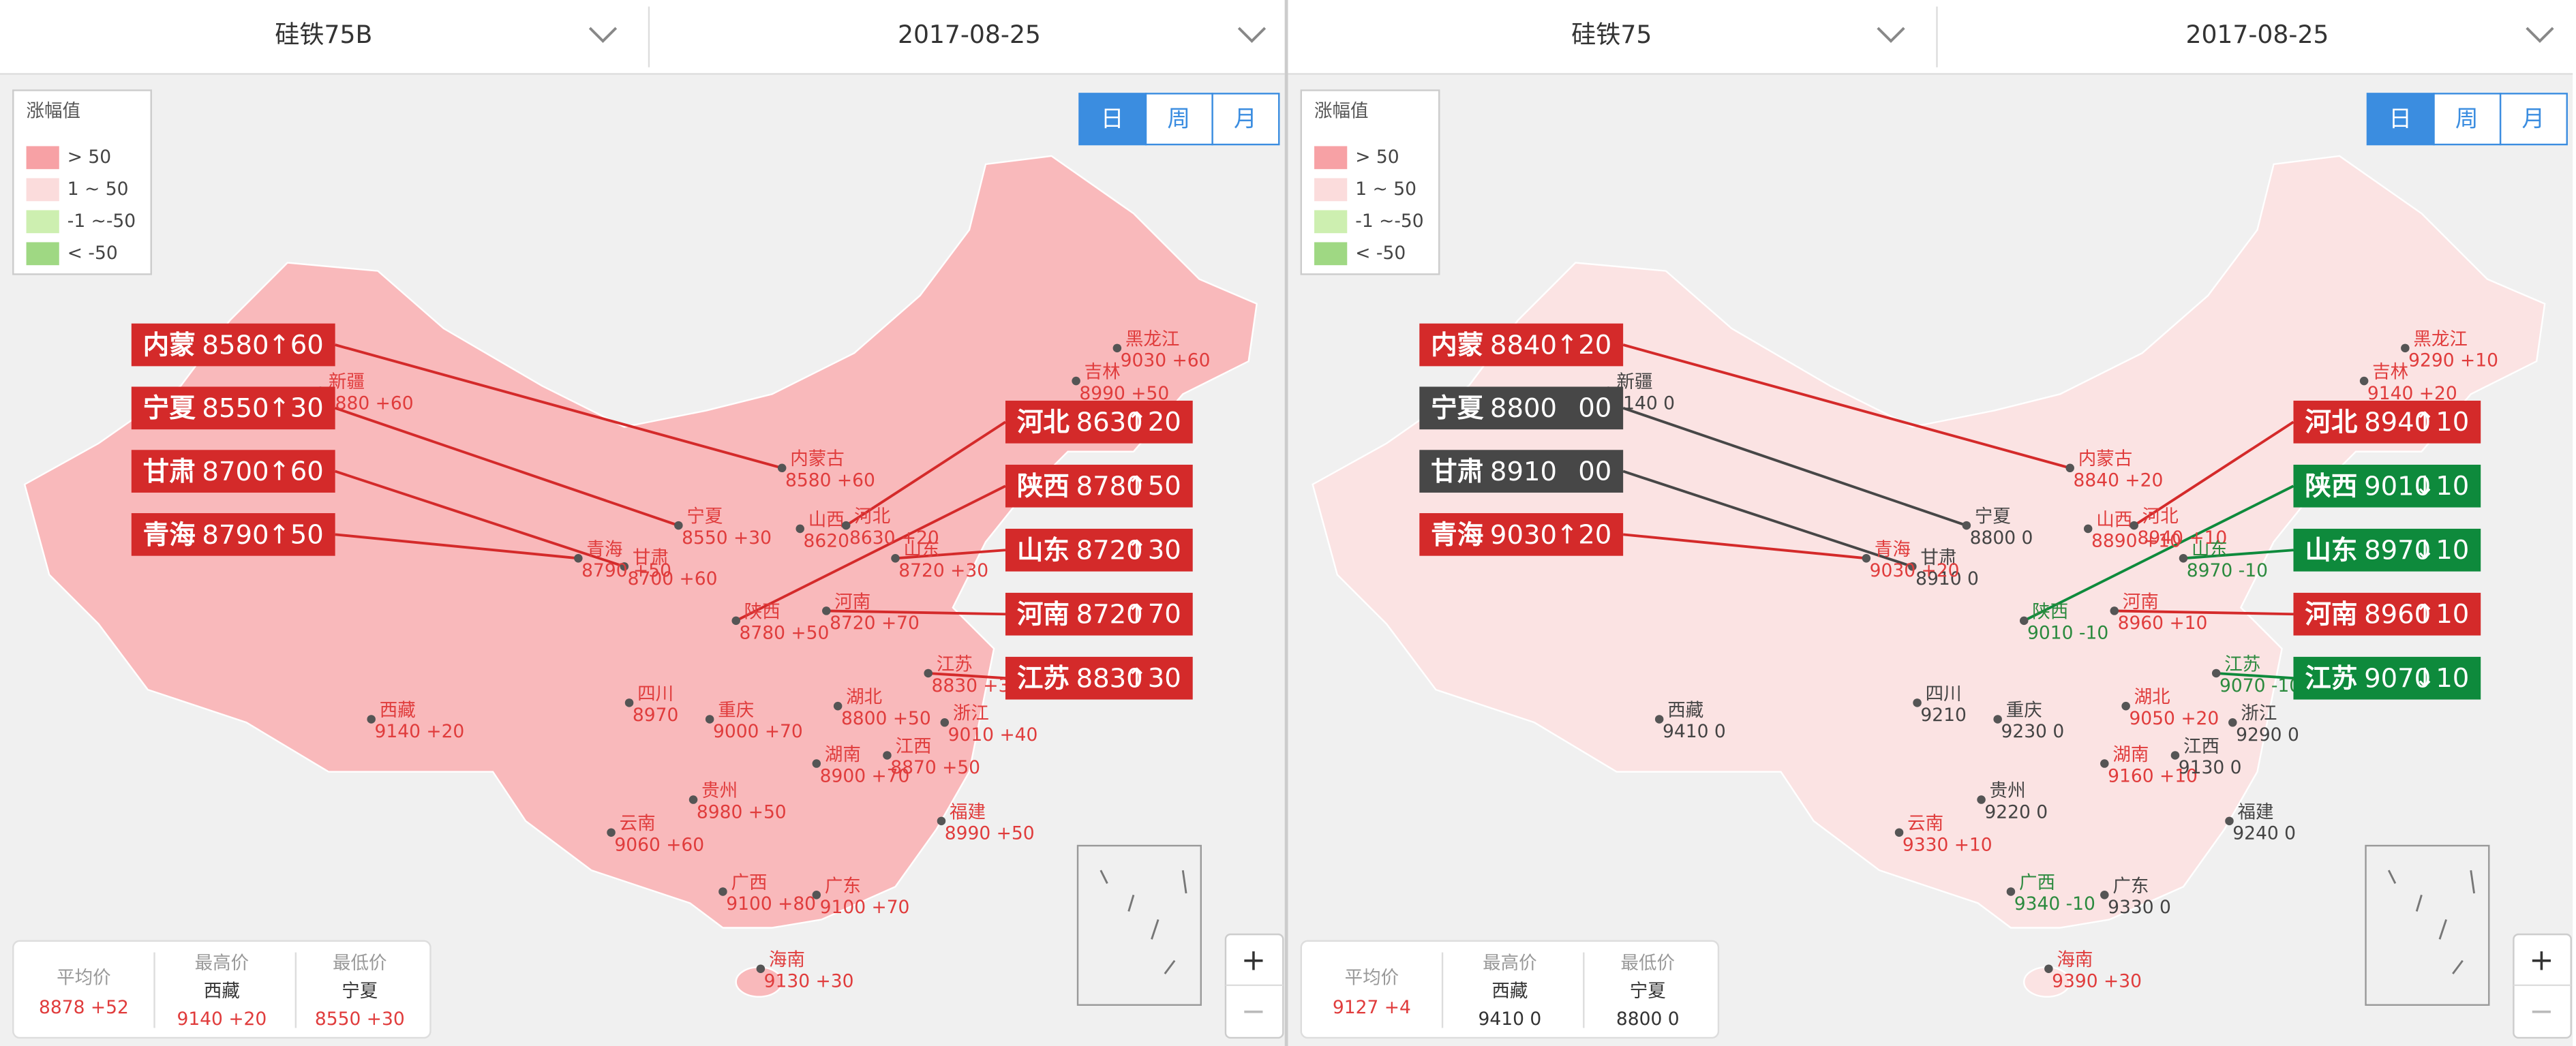 This screenshot has width=2576, height=1046. I want to click on callout-price: 8780, so click(1110, 487).